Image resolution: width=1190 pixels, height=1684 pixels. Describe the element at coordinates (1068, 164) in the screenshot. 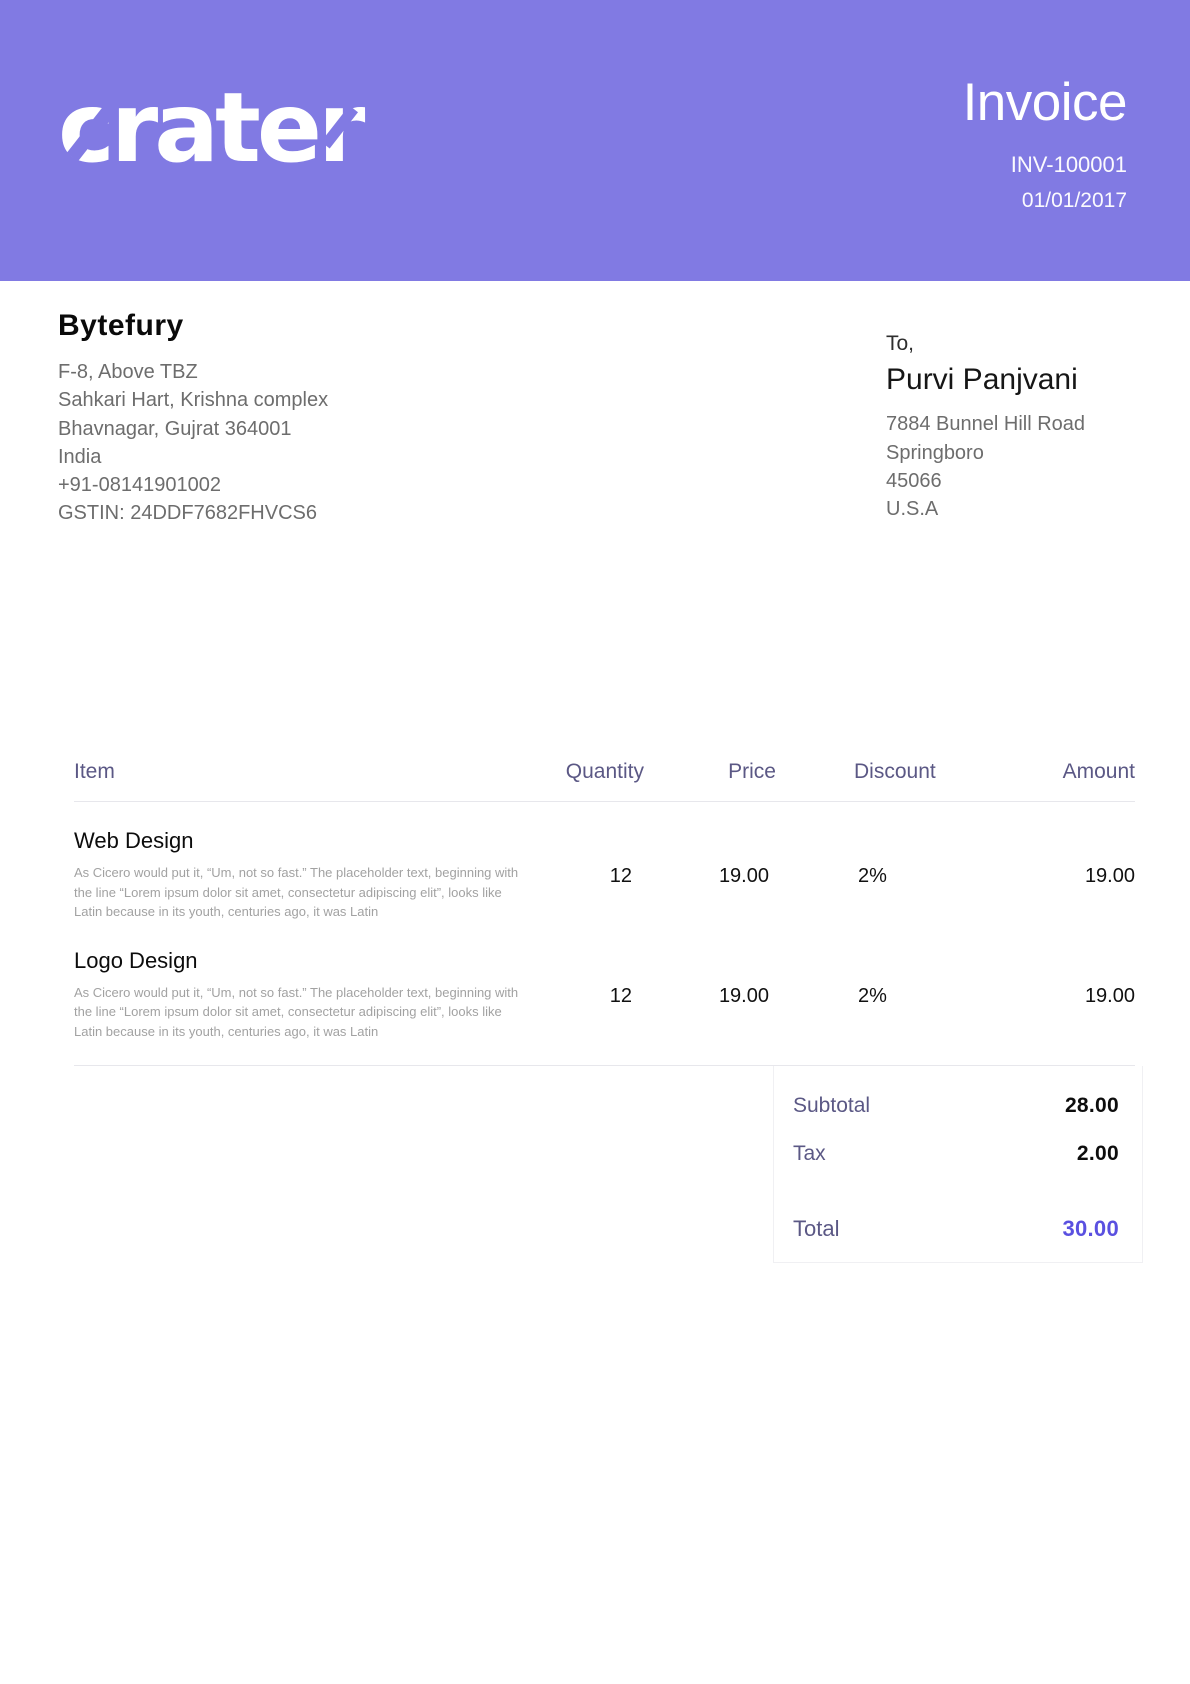

I see `invoice-number: INV-100001` at that location.